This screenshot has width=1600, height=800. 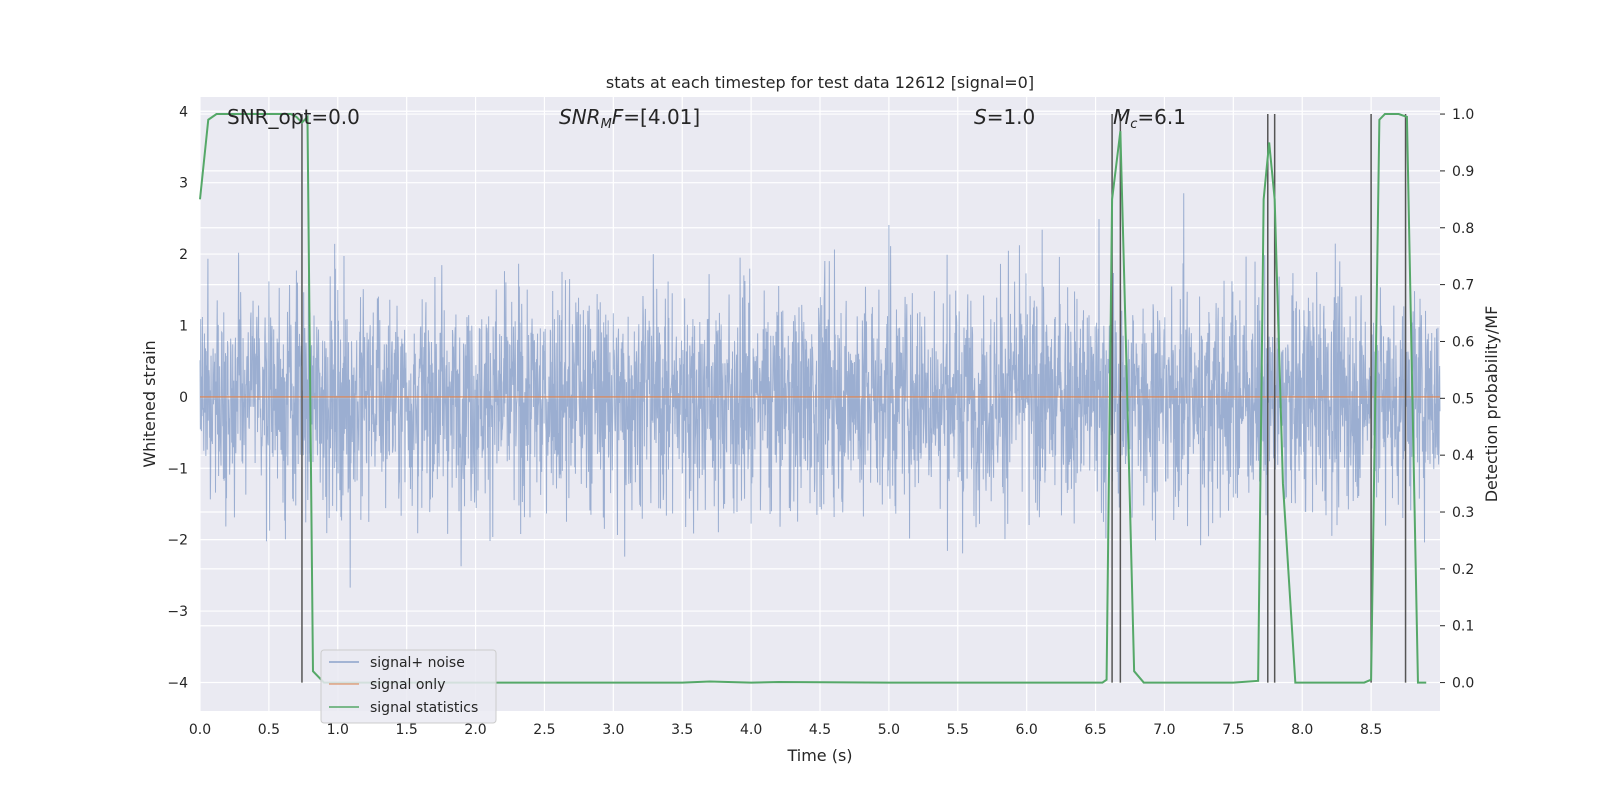 I want to click on y-tick-labels: −4 −3 −2 −1 0 1 2 3 4, so click(x=177, y=397).